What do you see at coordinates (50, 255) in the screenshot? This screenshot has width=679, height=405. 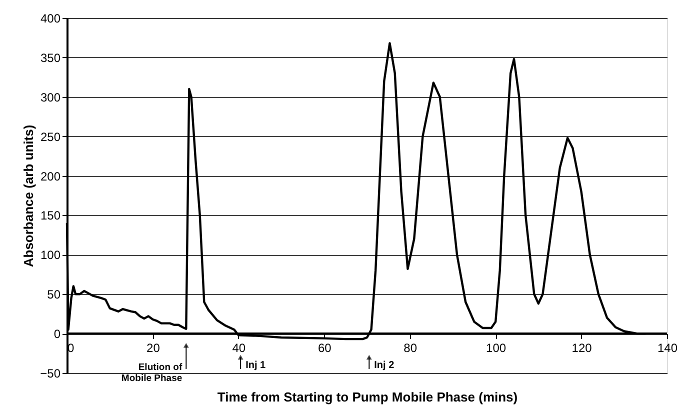 I see `y-tick-label: 100` at bounding box center [50, 255].